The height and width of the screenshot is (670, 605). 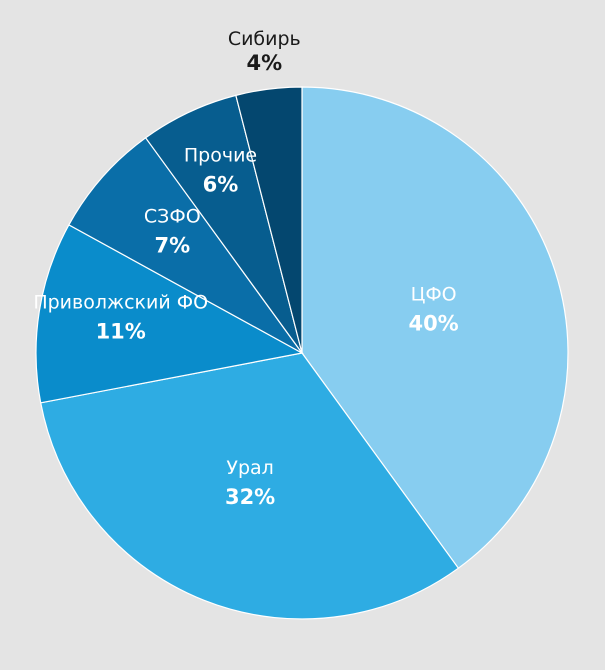 I want to click on slice-label-prochie: Прочие, so click(x=220, y=156).